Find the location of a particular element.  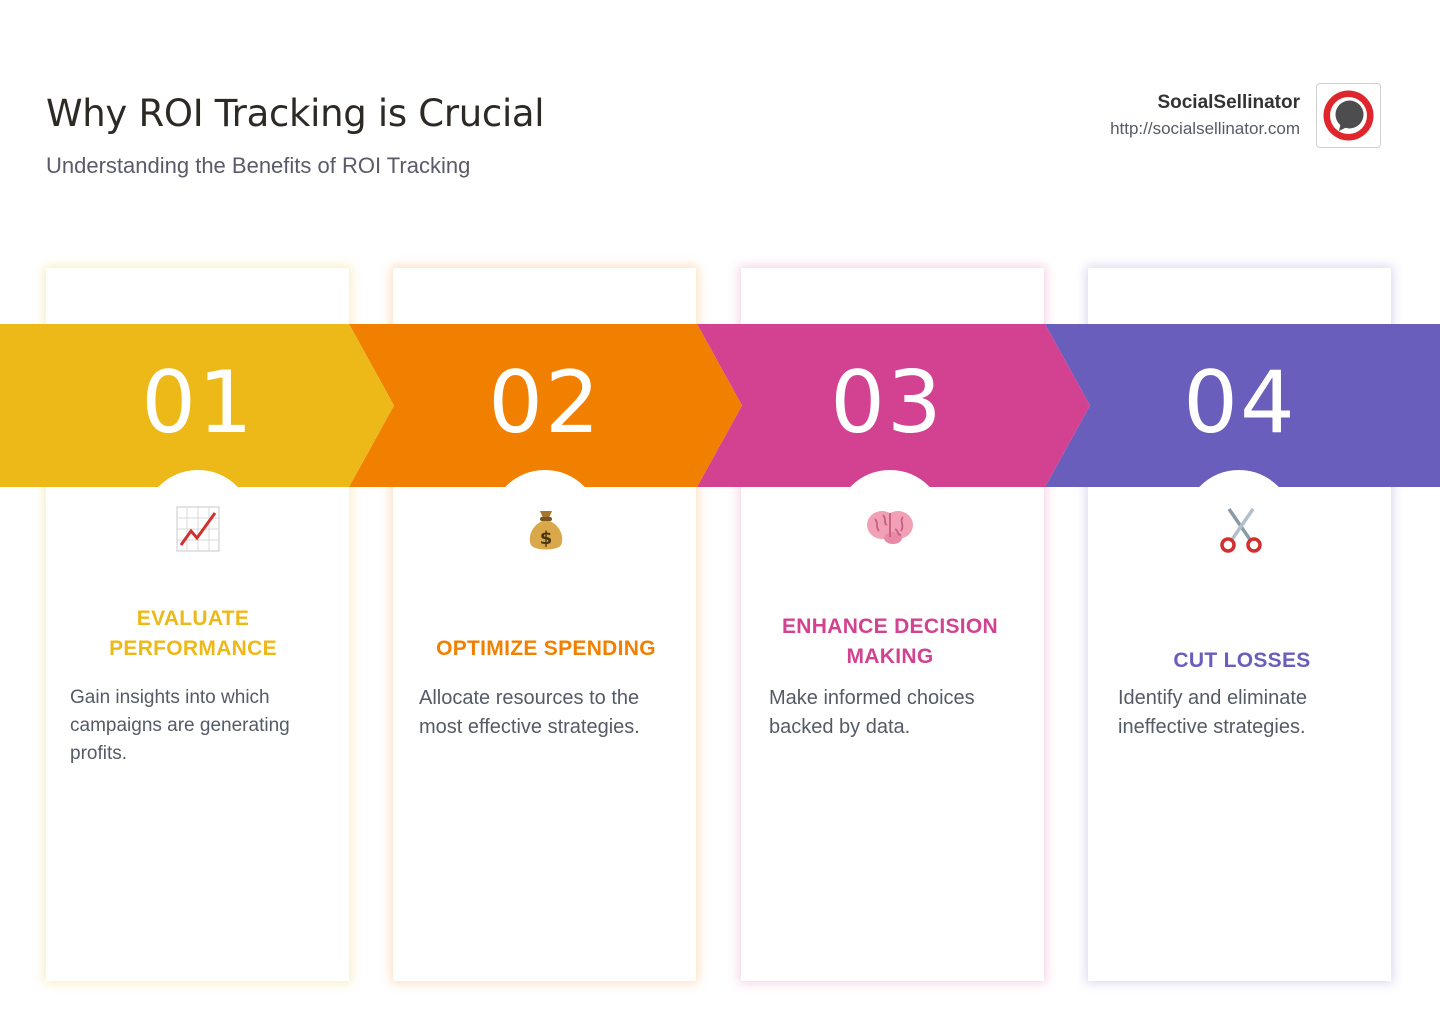

step-heading-2-line-1: OPTIMIZE SPENDING is located at coordinates (546, 648).